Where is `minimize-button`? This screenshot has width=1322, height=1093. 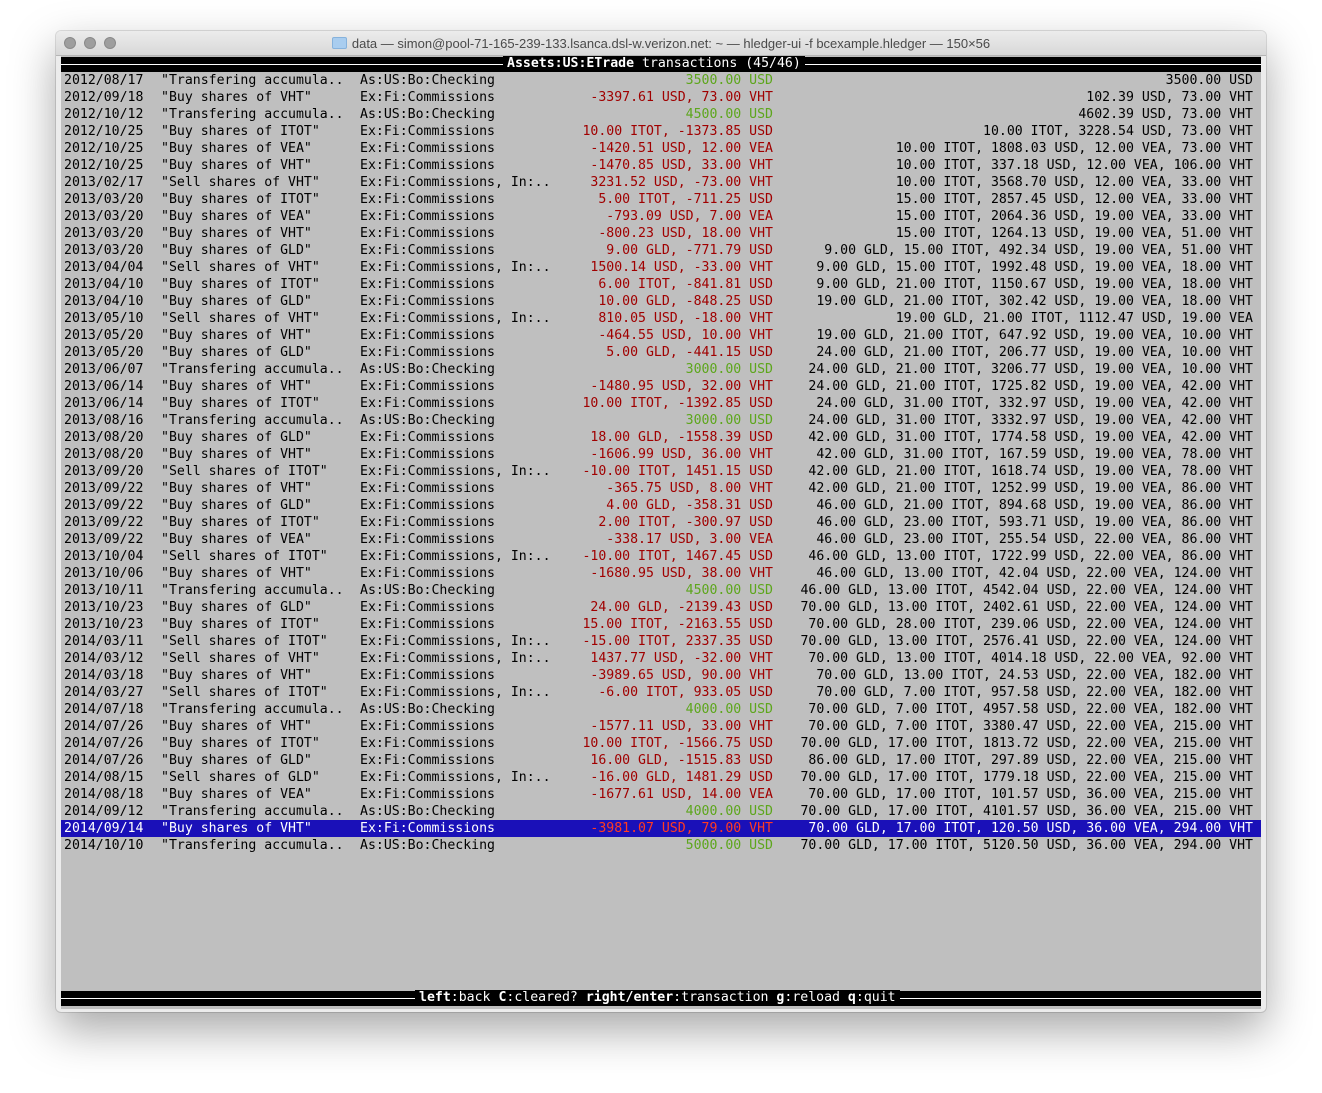
minimize-button is located at coordinates (90, 43).